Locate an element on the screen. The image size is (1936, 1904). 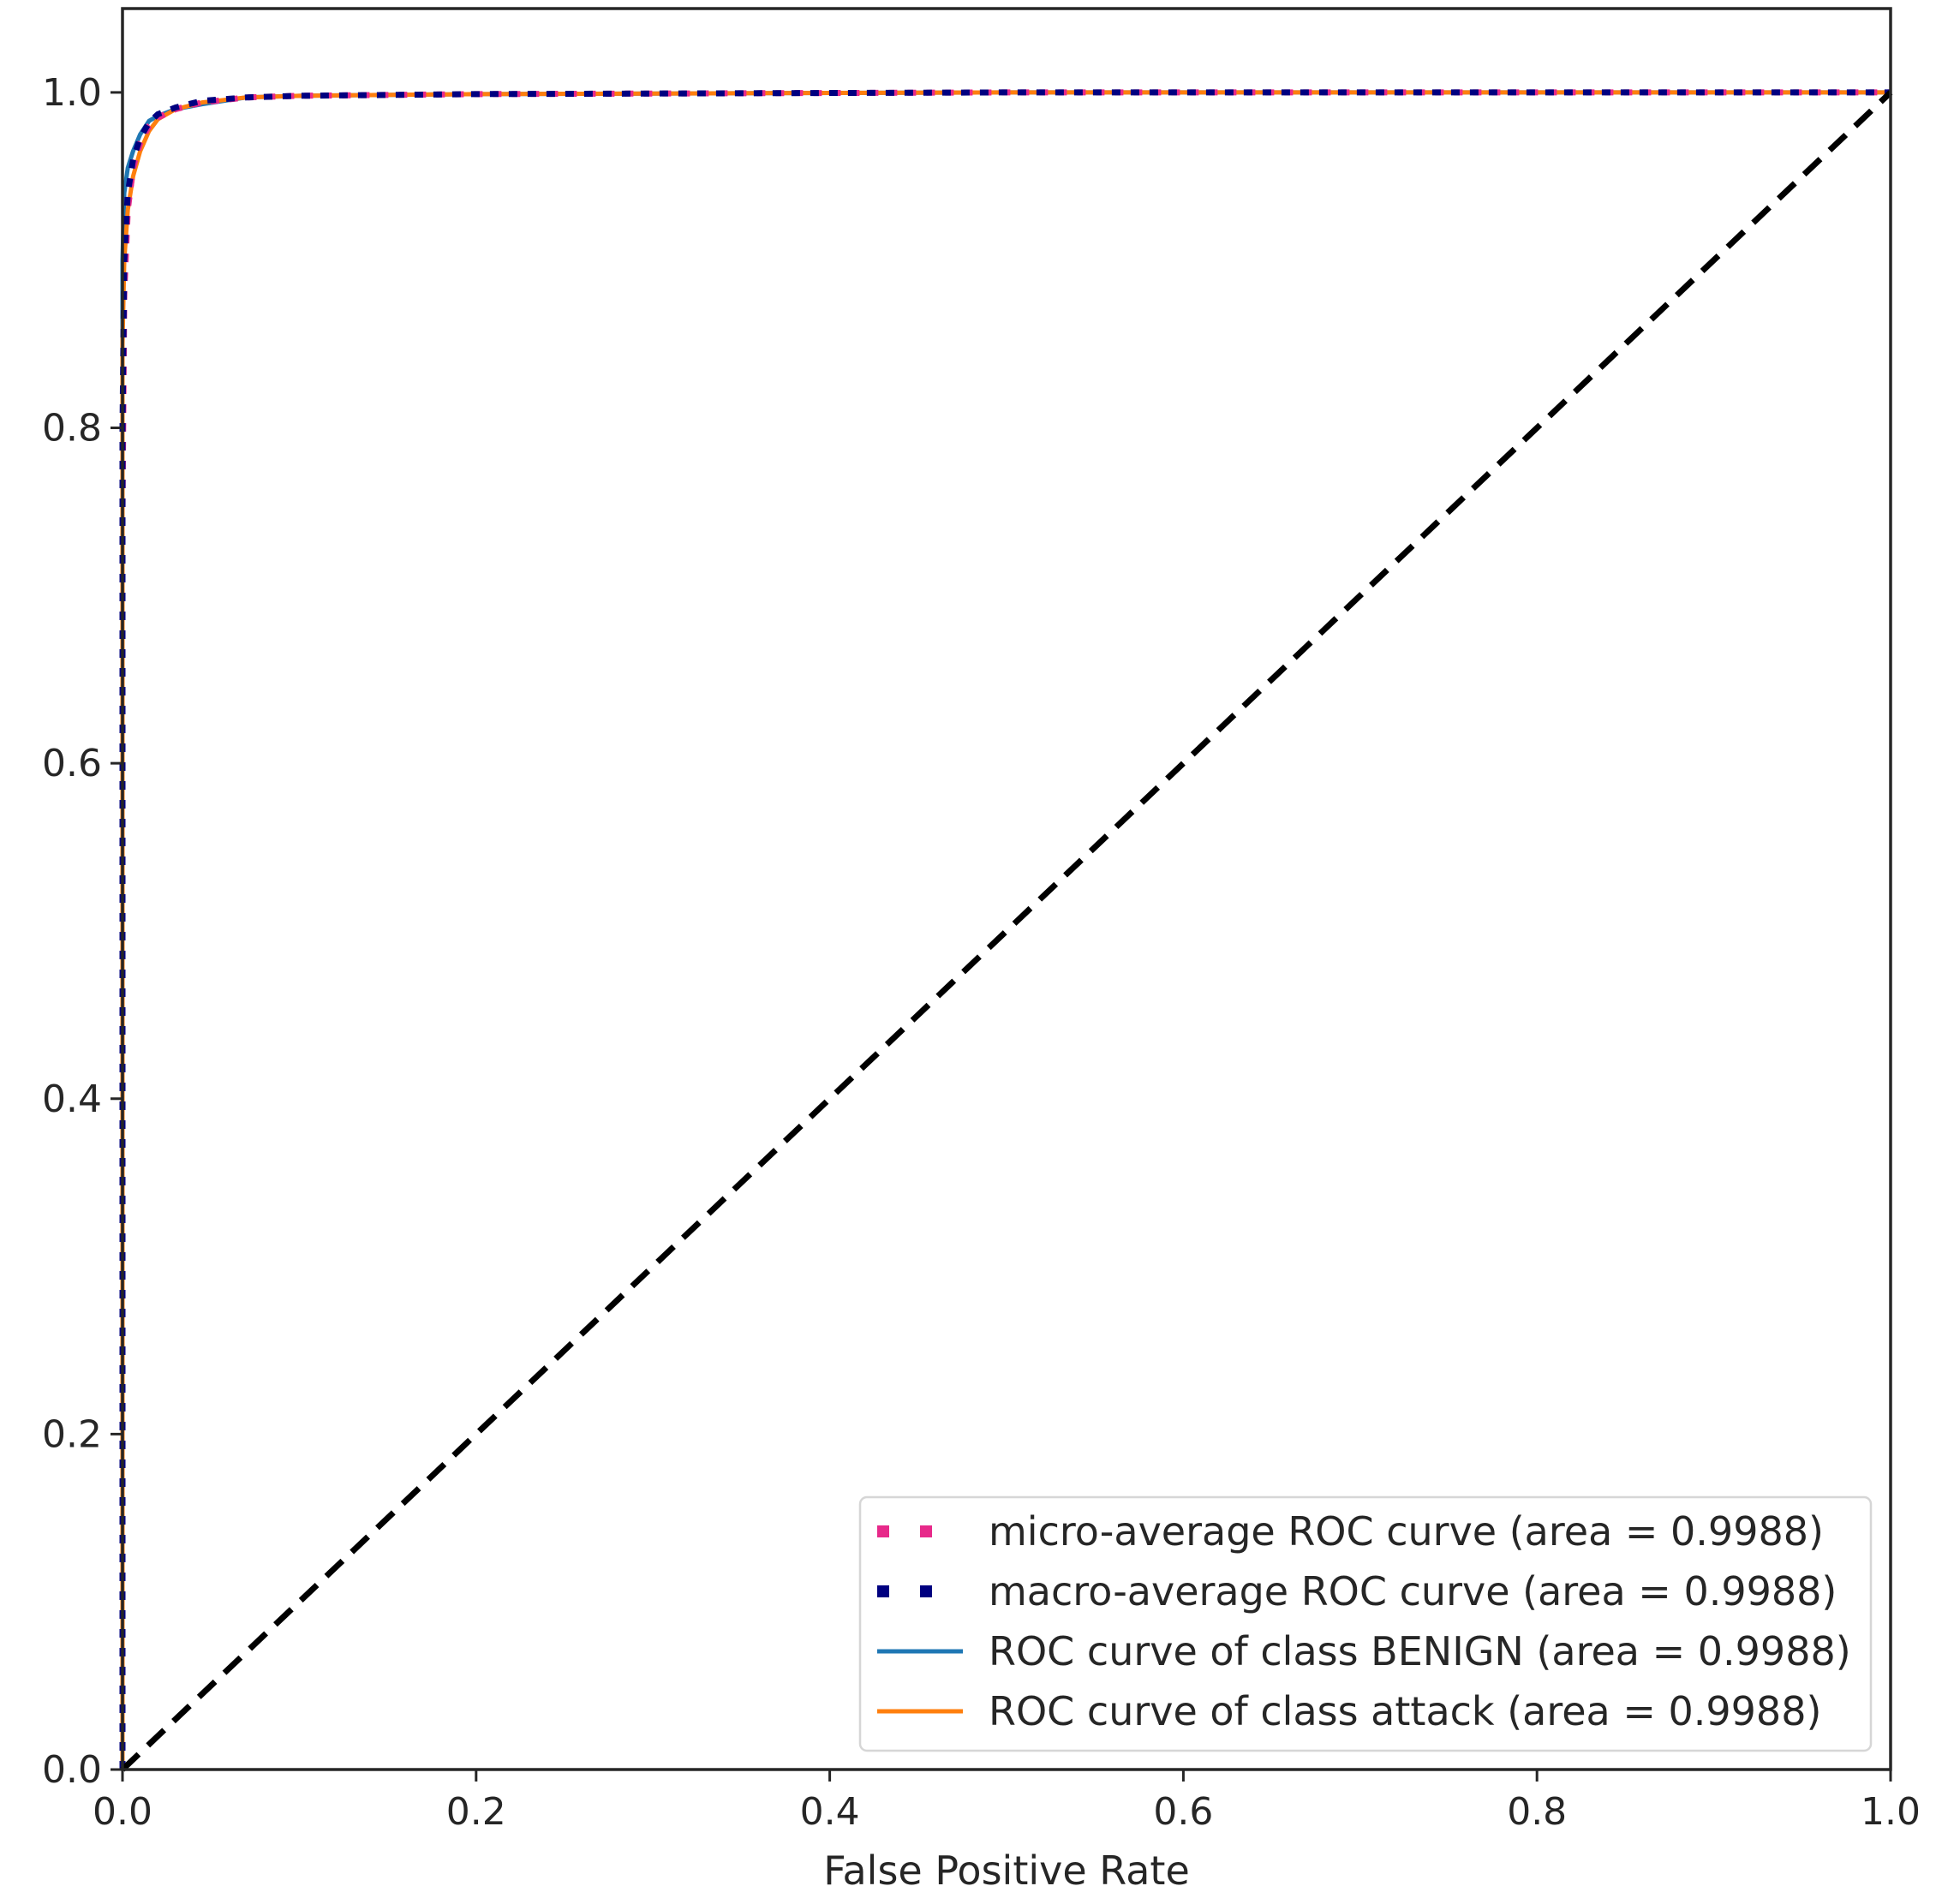
y-tick-label: 0.8 is located at coordinates (72, 429).